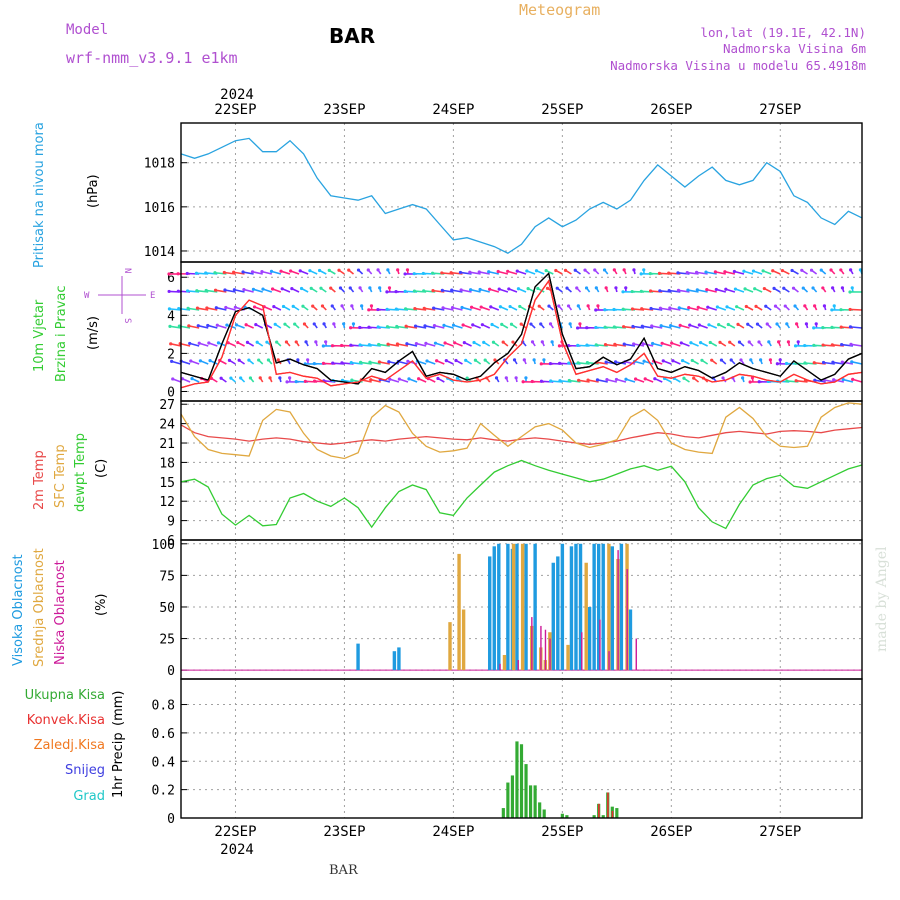 This screenshot has height=900, width=900. Describe the element at coordinates (80, 472) in the screenshot. I see `temp-ylabel-dewpt: dewpt Temp` at that location.